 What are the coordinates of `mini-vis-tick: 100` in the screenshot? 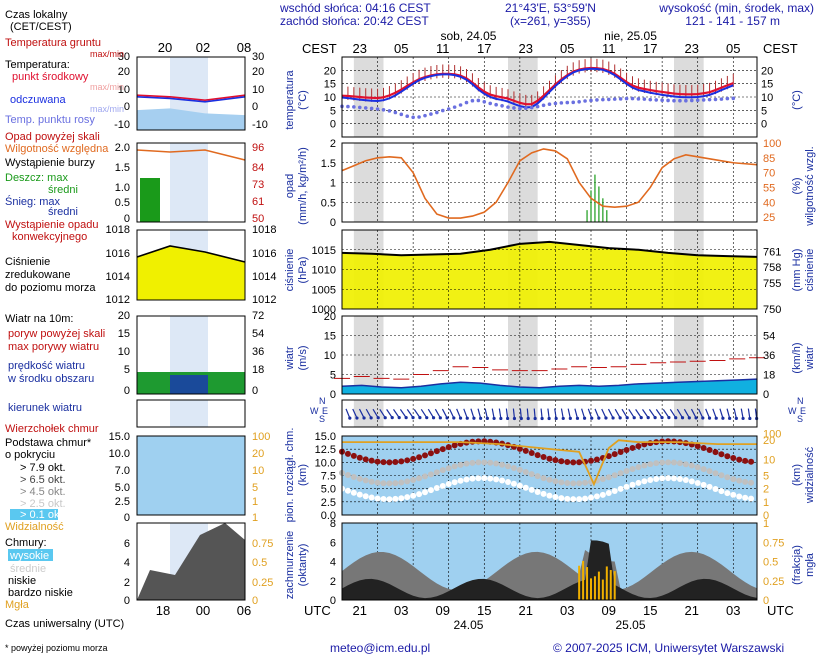 It's located at (261, 437).